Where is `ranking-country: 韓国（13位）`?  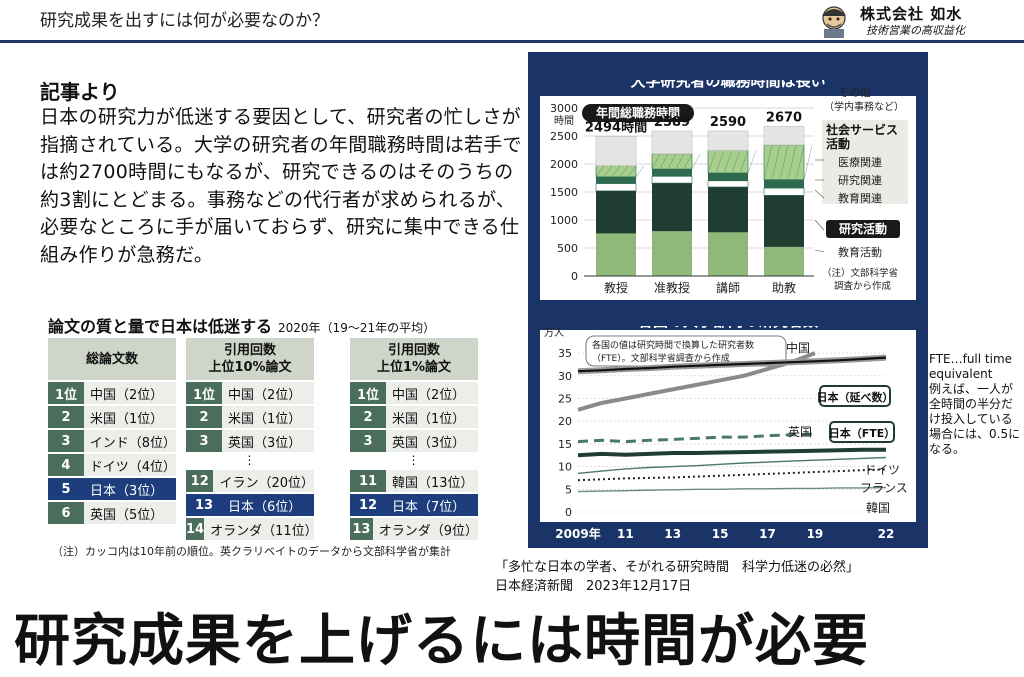
ranking-country: 韓国（13位） is located at coordinates (433, 483).